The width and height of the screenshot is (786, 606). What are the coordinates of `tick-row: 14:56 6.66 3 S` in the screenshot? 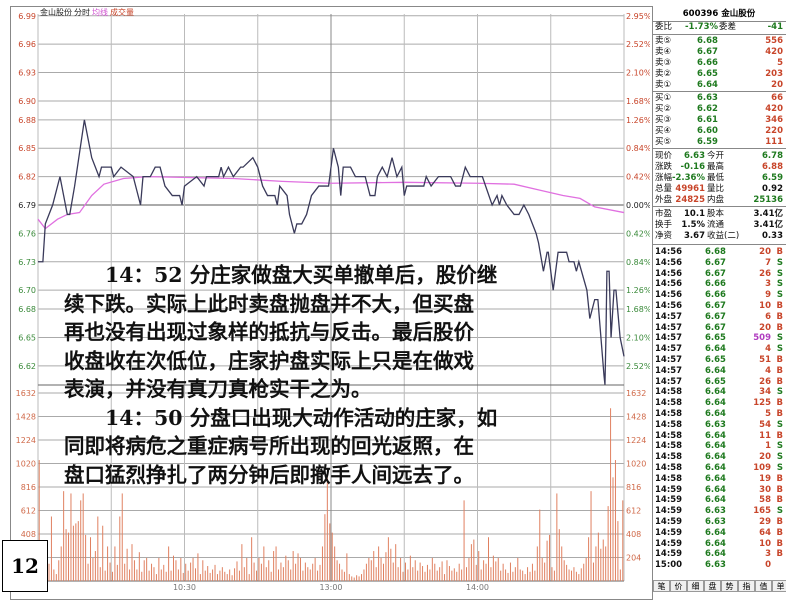 It's located at (719, 284).